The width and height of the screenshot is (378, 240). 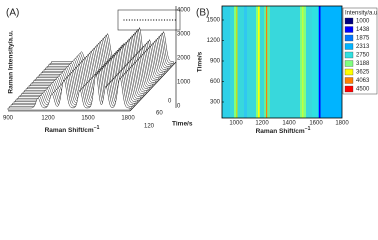 I want to click on x-tick-label: 1400, so click(x=289, y=124).